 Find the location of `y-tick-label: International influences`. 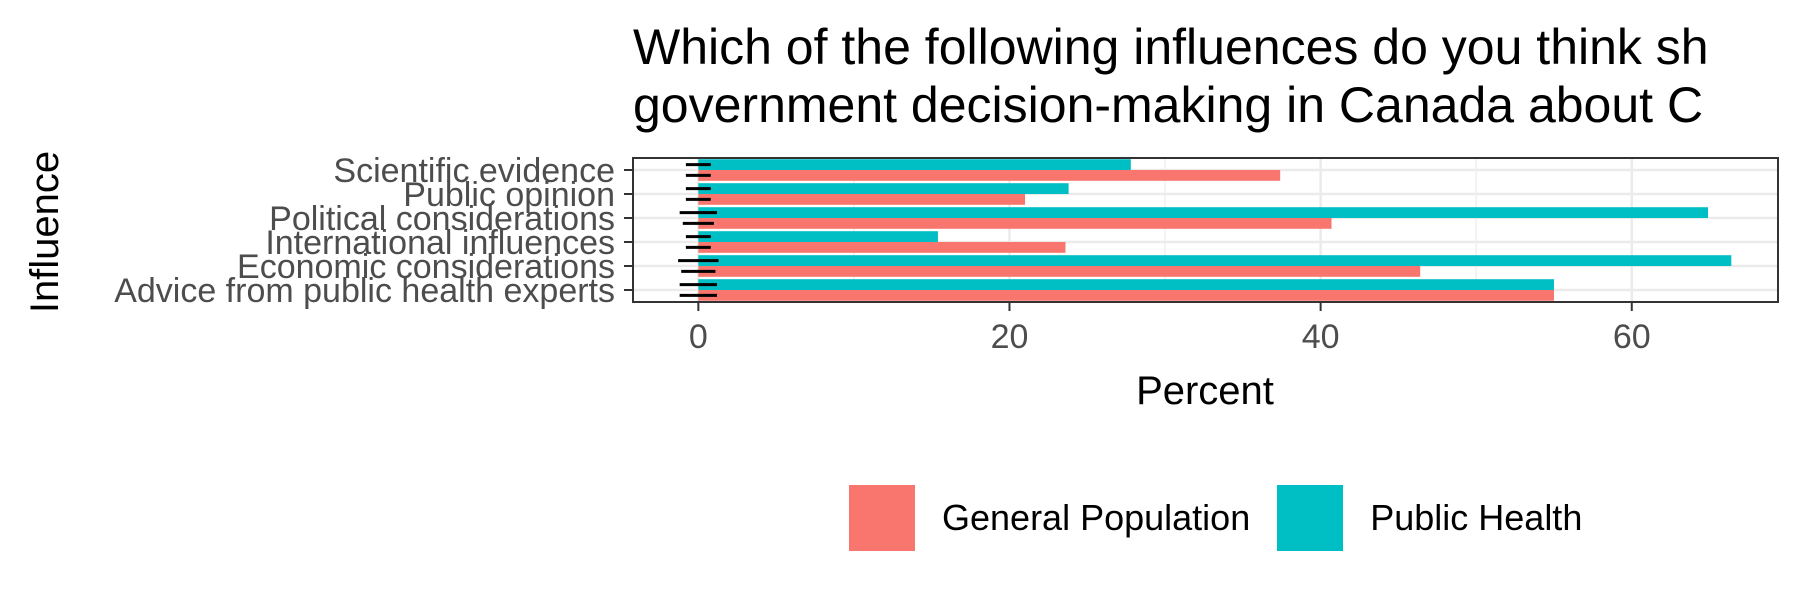

y-tick-label: International influences is located at coordinates (440, 243).